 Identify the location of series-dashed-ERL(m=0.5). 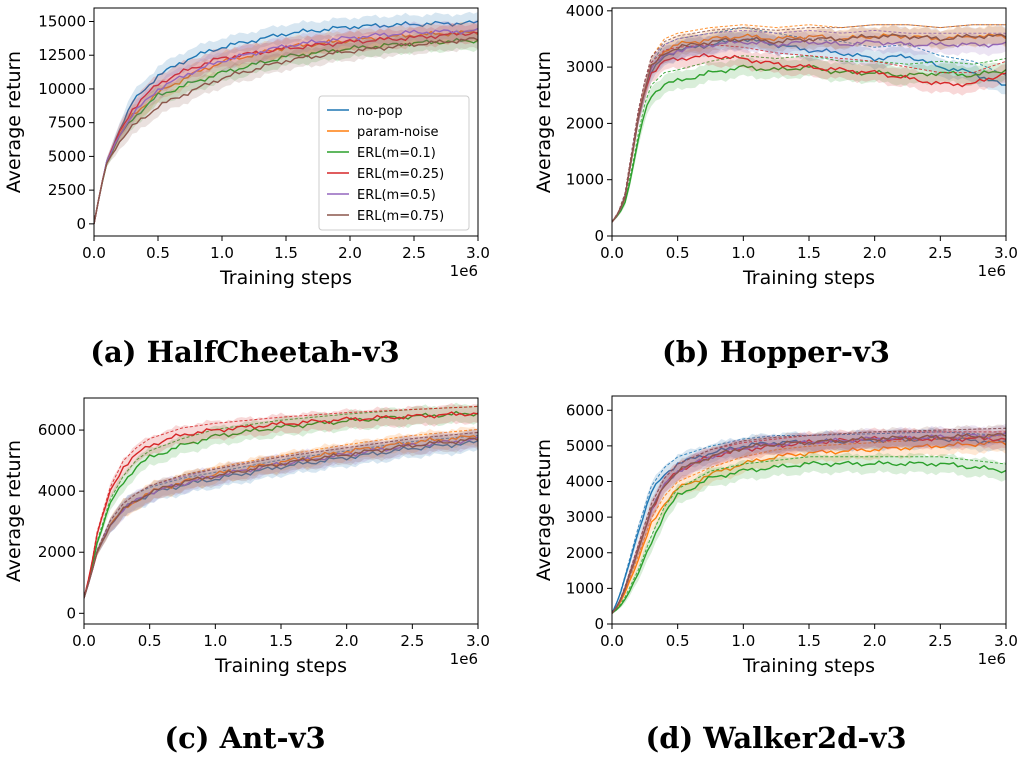
(809, 126).